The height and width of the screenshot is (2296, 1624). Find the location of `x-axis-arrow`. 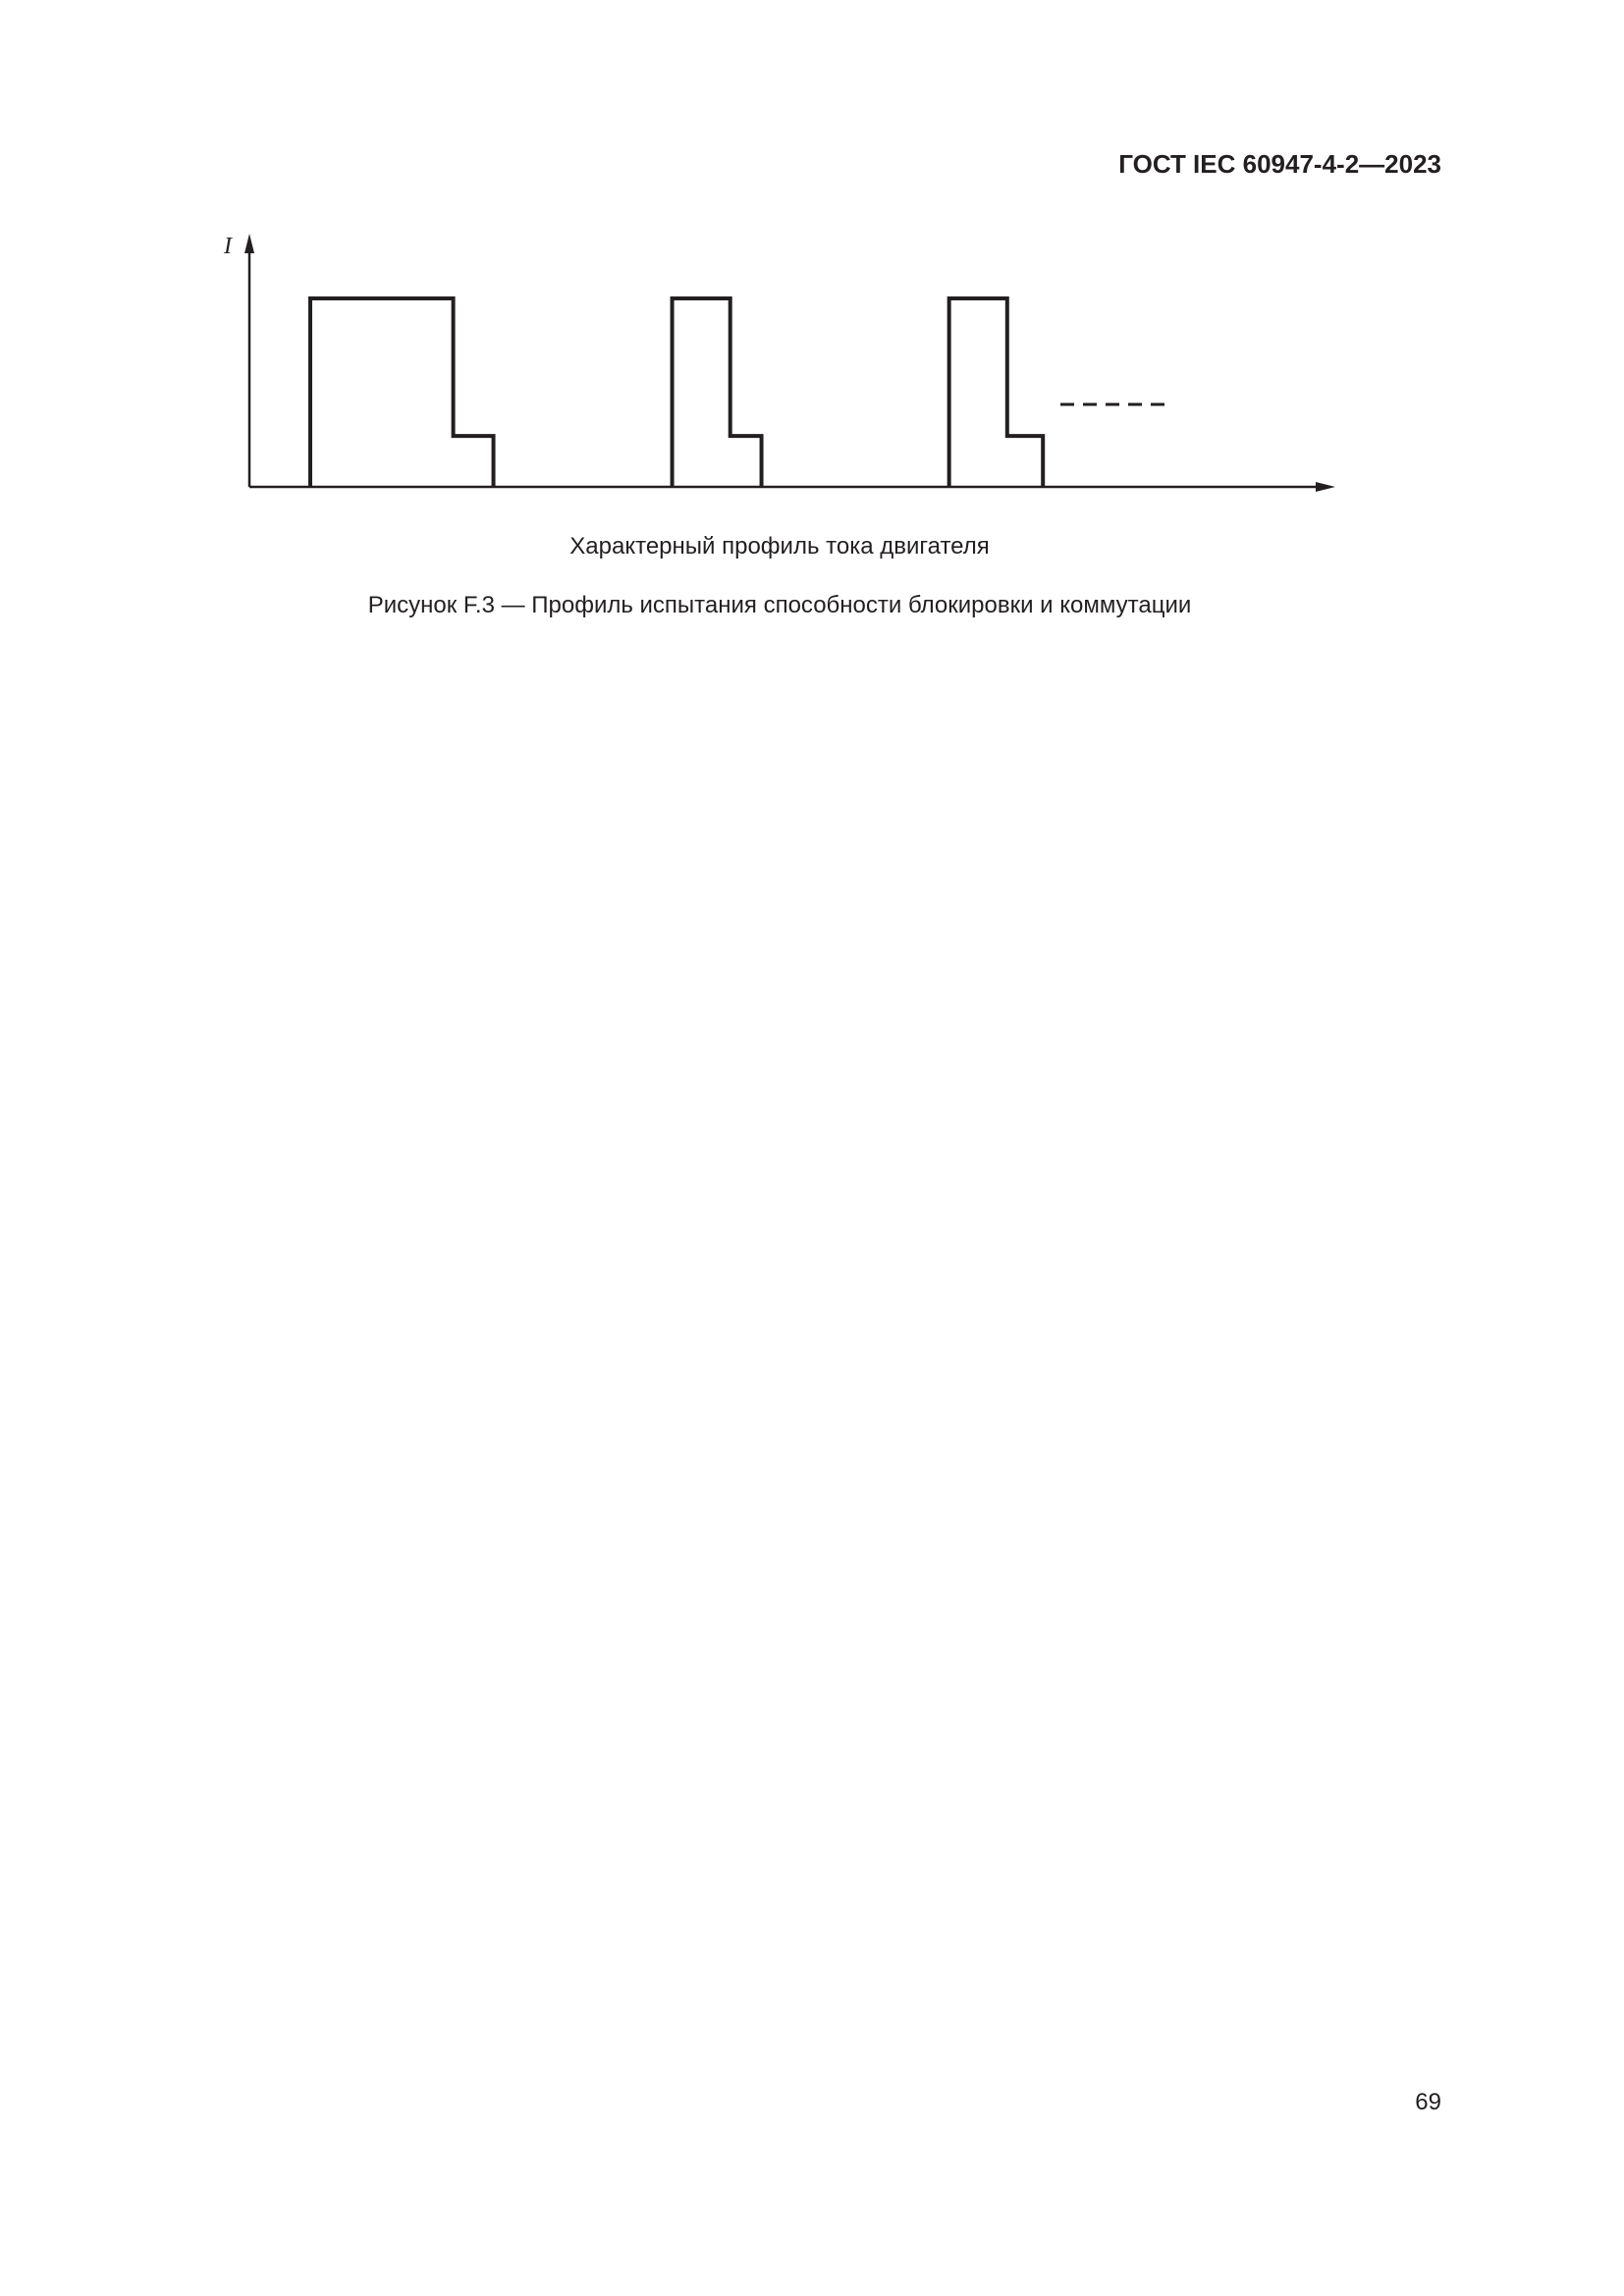

x-axis-arrow is located at coordinates (1325, 487).